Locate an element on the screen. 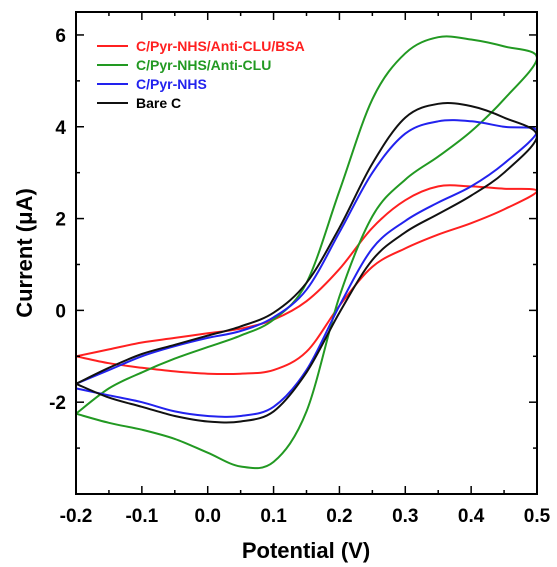  legend-label: C/Pyr-NHS/Anti-CLU/BSA is located at coordinates (220, 46).